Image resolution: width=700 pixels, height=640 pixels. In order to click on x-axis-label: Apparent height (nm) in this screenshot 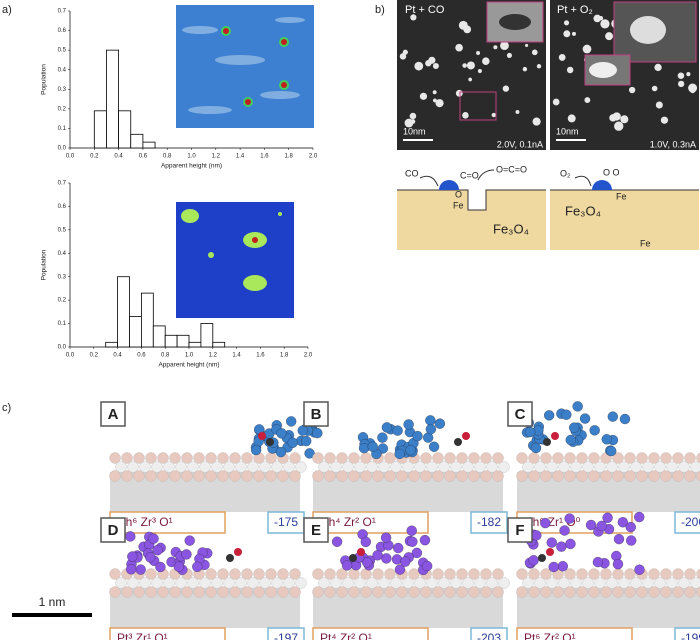, I will do `click(188, 365)`.